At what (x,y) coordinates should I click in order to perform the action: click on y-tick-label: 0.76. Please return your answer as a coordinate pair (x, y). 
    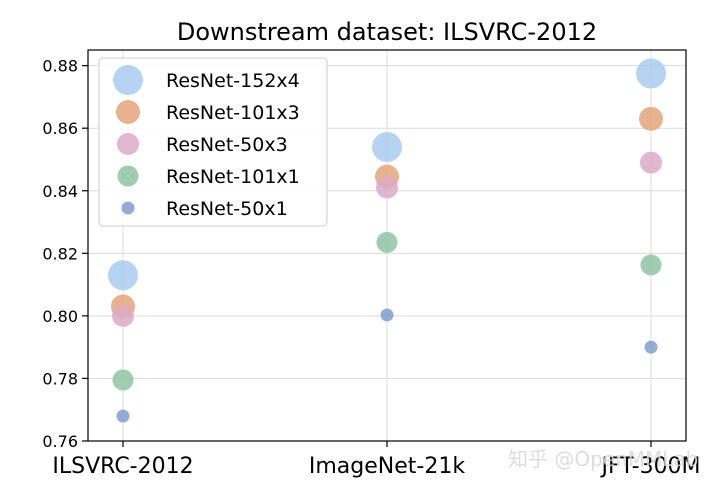
    Looking at the image, I should click on (60, 441).